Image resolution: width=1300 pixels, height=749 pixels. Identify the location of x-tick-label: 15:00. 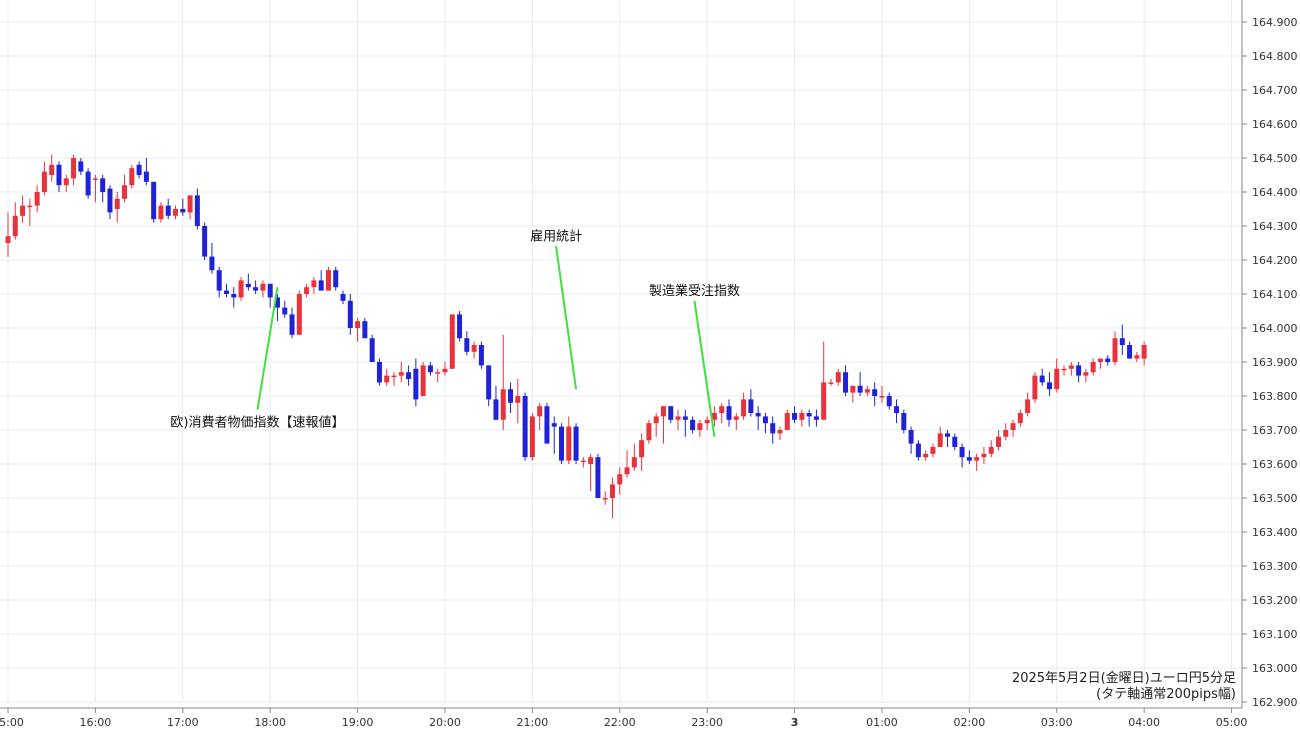
(12, 722).